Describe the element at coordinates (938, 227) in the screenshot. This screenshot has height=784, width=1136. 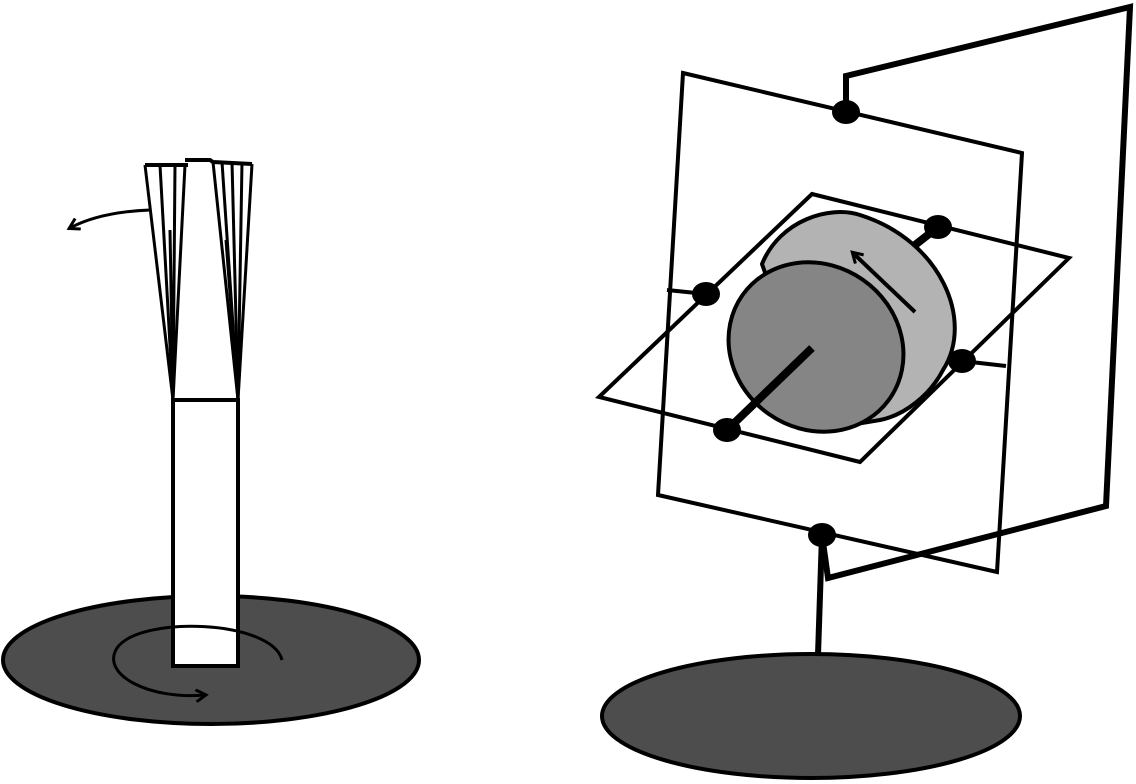
I see `pivot-rotor-rear` at that location.